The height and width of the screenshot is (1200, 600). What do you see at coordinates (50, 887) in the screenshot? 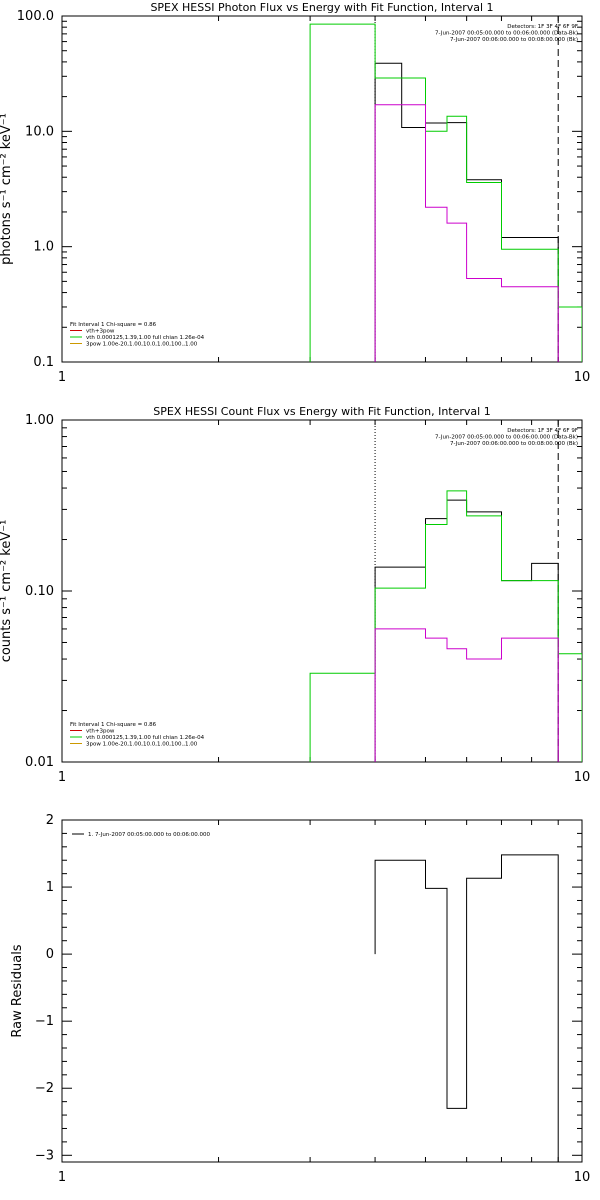
I see `y-tick-label: 1` at bounding box center [50, 887].